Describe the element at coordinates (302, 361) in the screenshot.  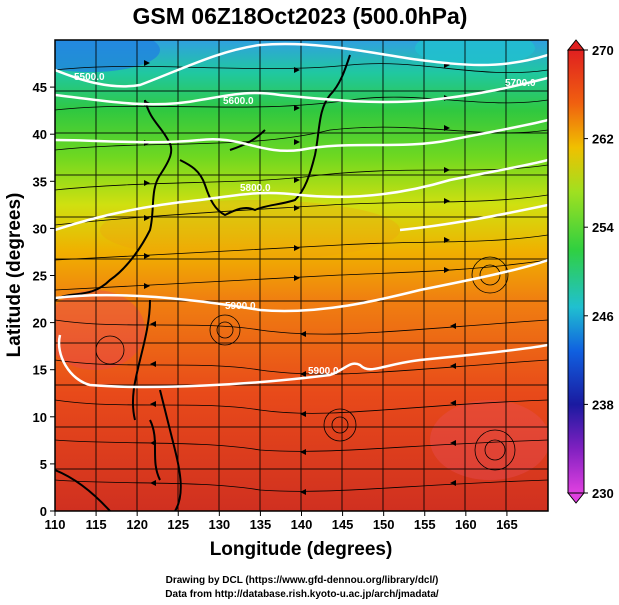
I see `contour-5900-south` at that location.